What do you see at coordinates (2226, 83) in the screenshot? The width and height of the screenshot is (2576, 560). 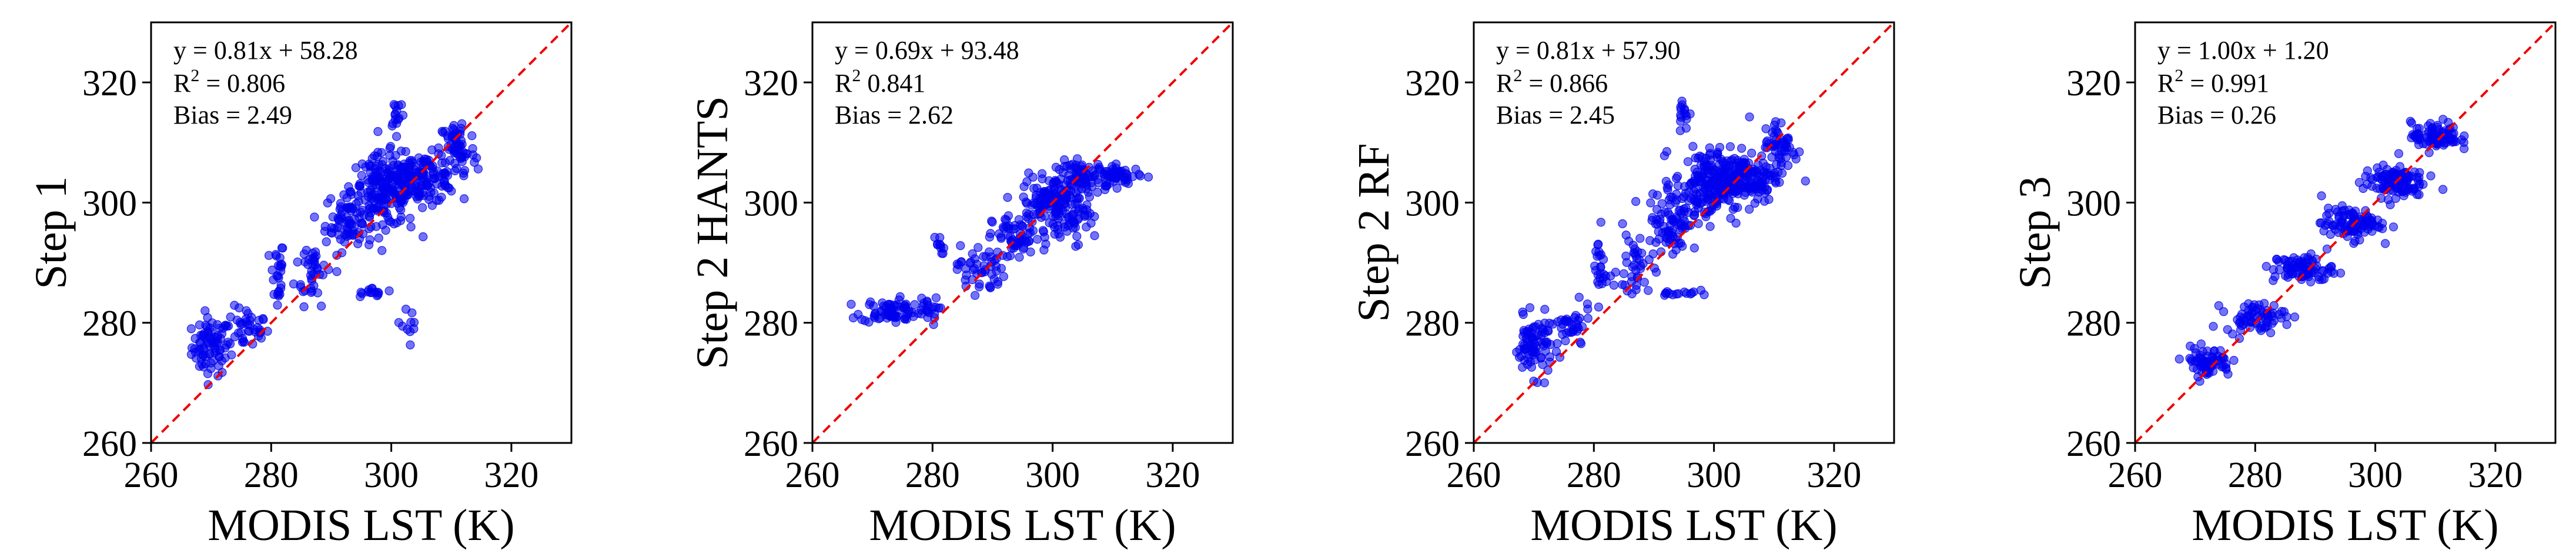 I see `r-squared-value: = 0.991` at bounding box center [2226, 83].